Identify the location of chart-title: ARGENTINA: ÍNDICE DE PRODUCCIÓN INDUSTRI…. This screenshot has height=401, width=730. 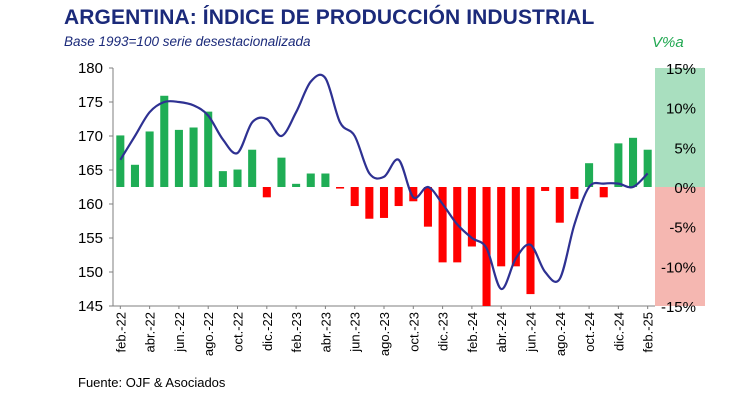
(329, 17).